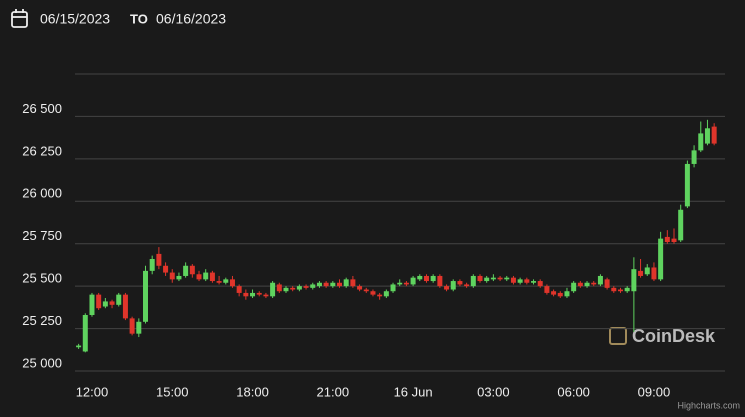 This screenshot has width=745, height=417. Describe the element at coordinates (674, 336) in the screenshot. I see `watermark: CoinDesk` at that location.